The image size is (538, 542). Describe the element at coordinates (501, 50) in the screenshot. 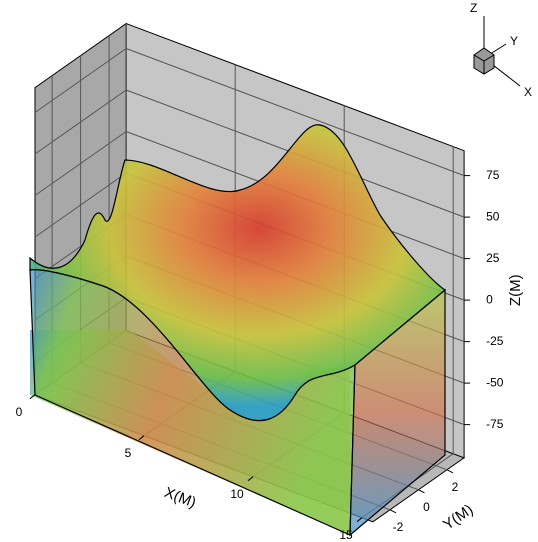

I see `axis-triad: Z Y X` at that location.